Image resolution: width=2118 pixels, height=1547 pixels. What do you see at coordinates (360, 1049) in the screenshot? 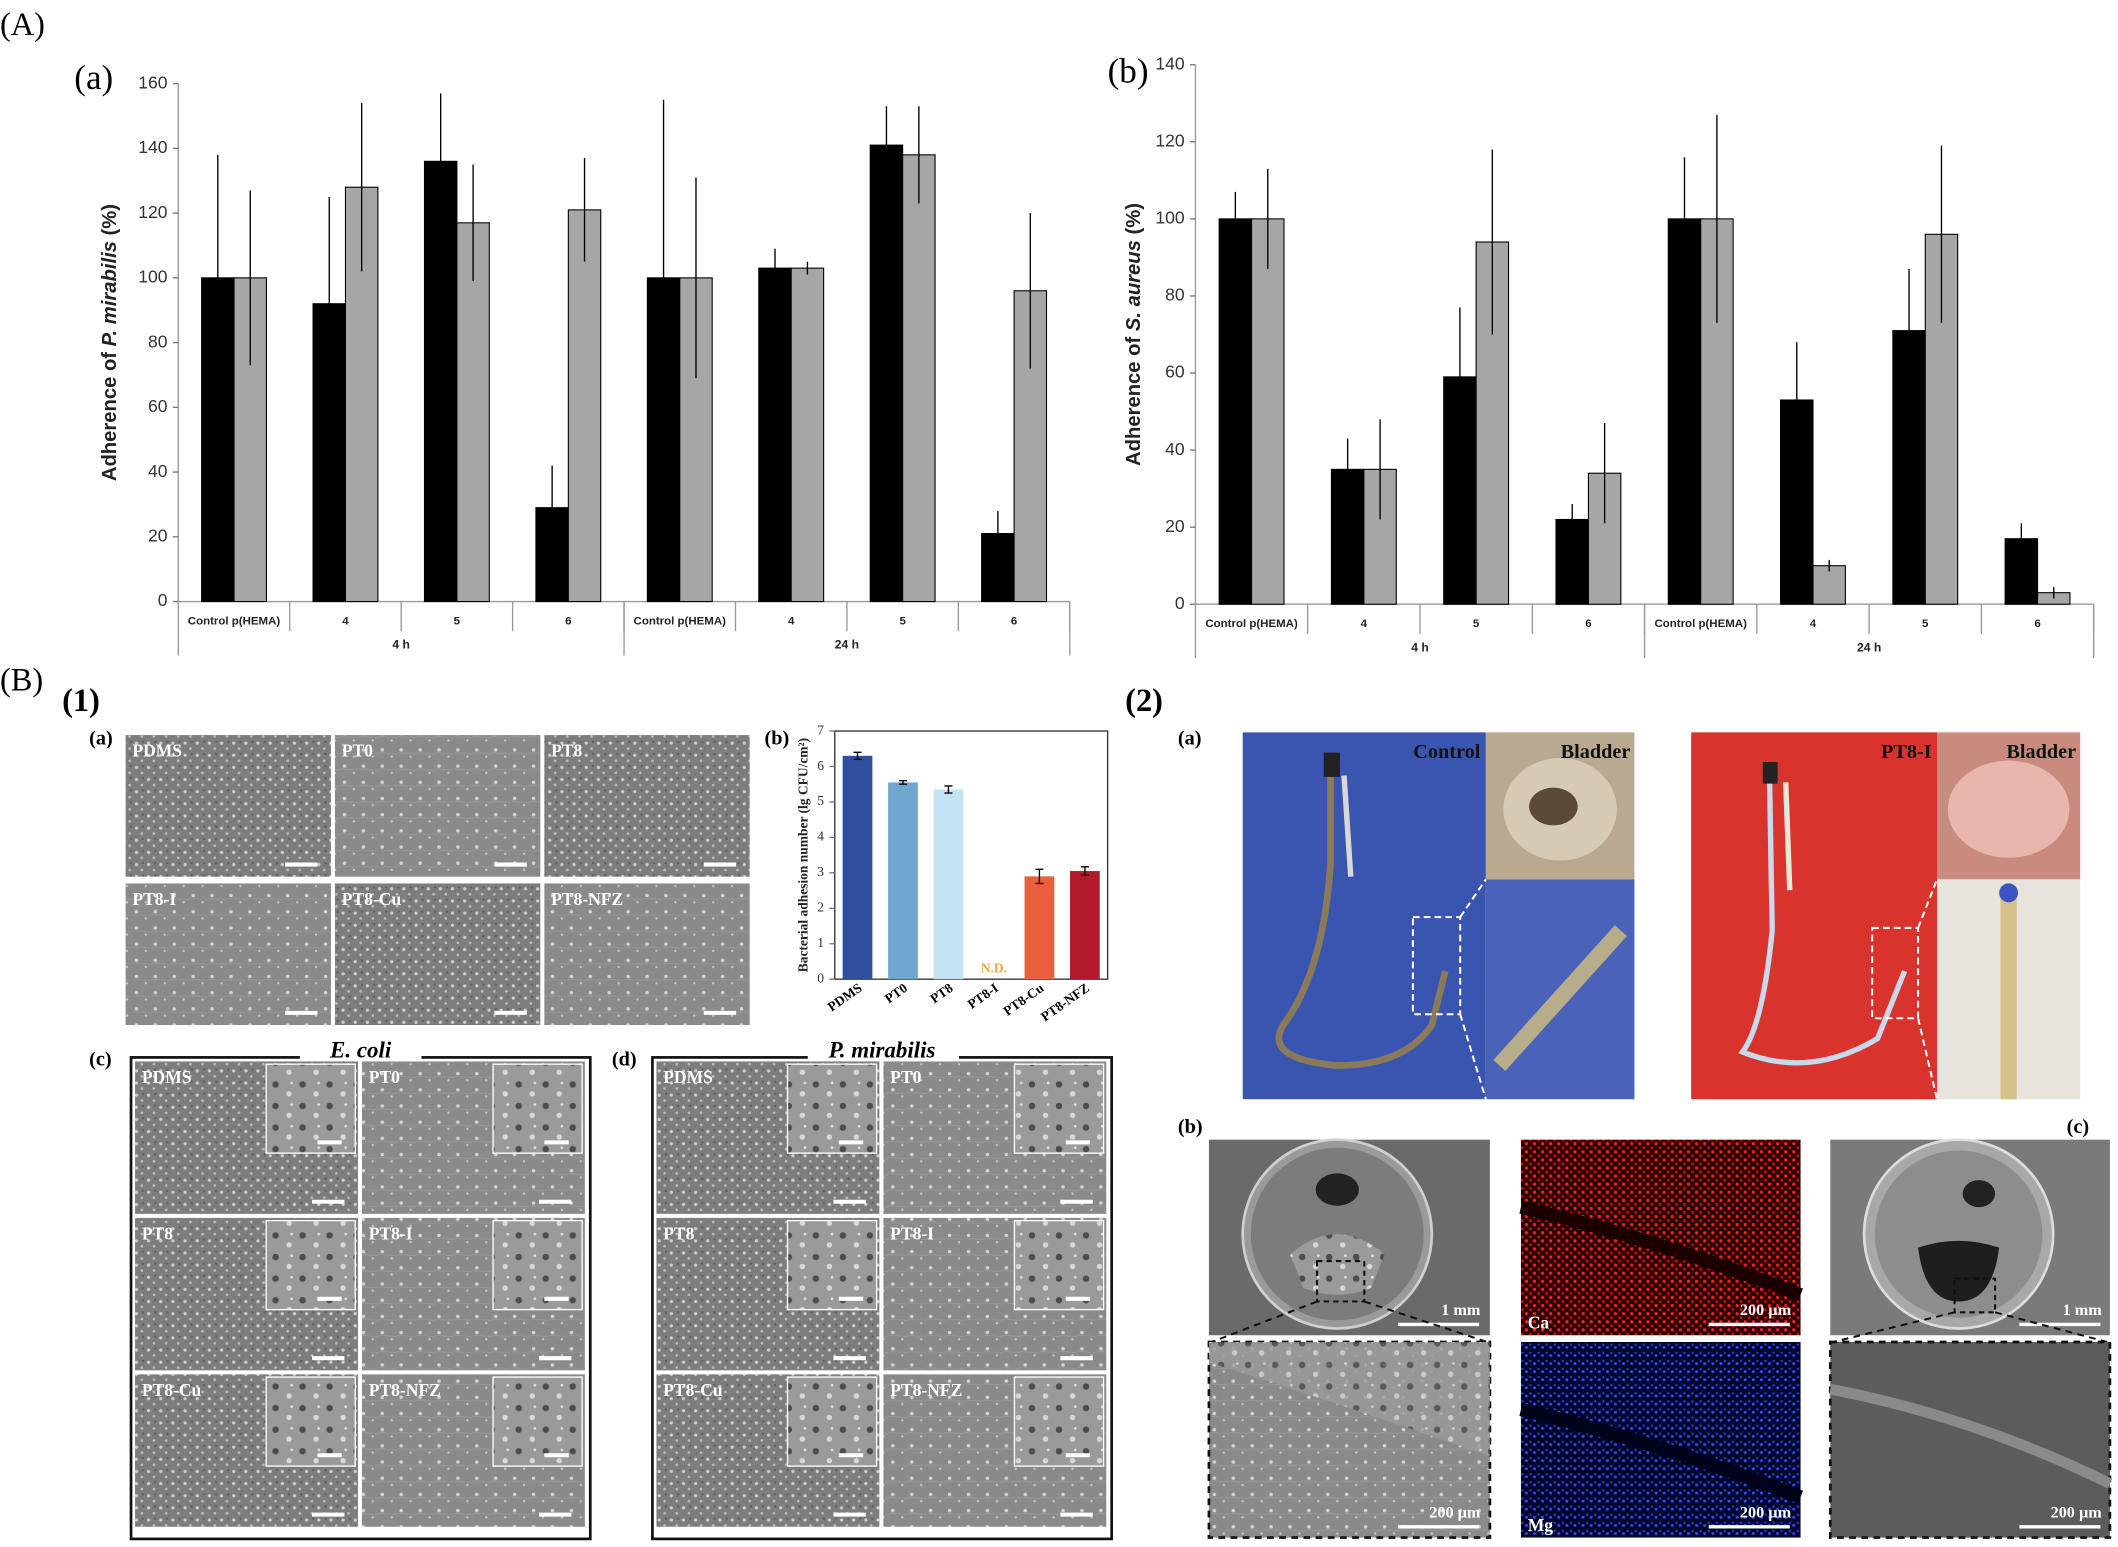
I see `title-bg` at bounding box center [360, 1049].